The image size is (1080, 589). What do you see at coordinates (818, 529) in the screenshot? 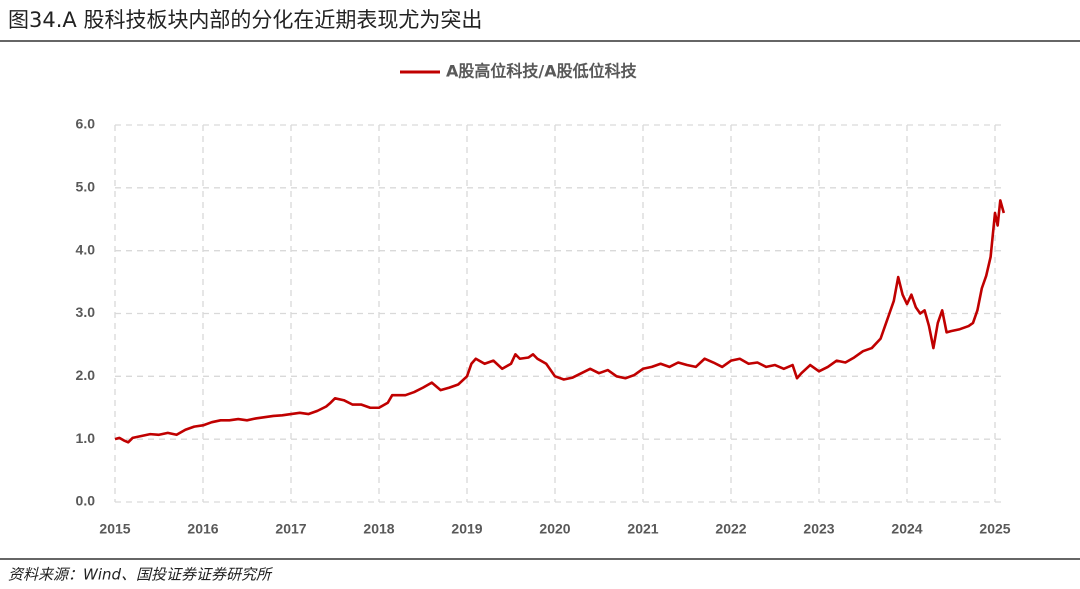
I see `x-tick-label: 2023` at bounding box center [818, 529].